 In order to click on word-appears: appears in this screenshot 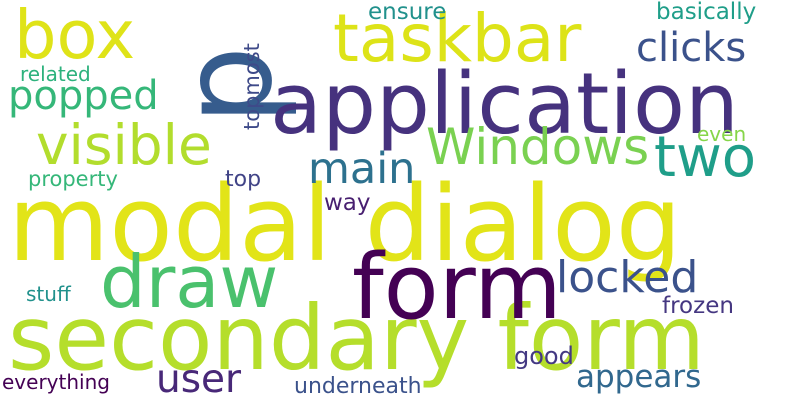, I will do `click(639, 377)`.